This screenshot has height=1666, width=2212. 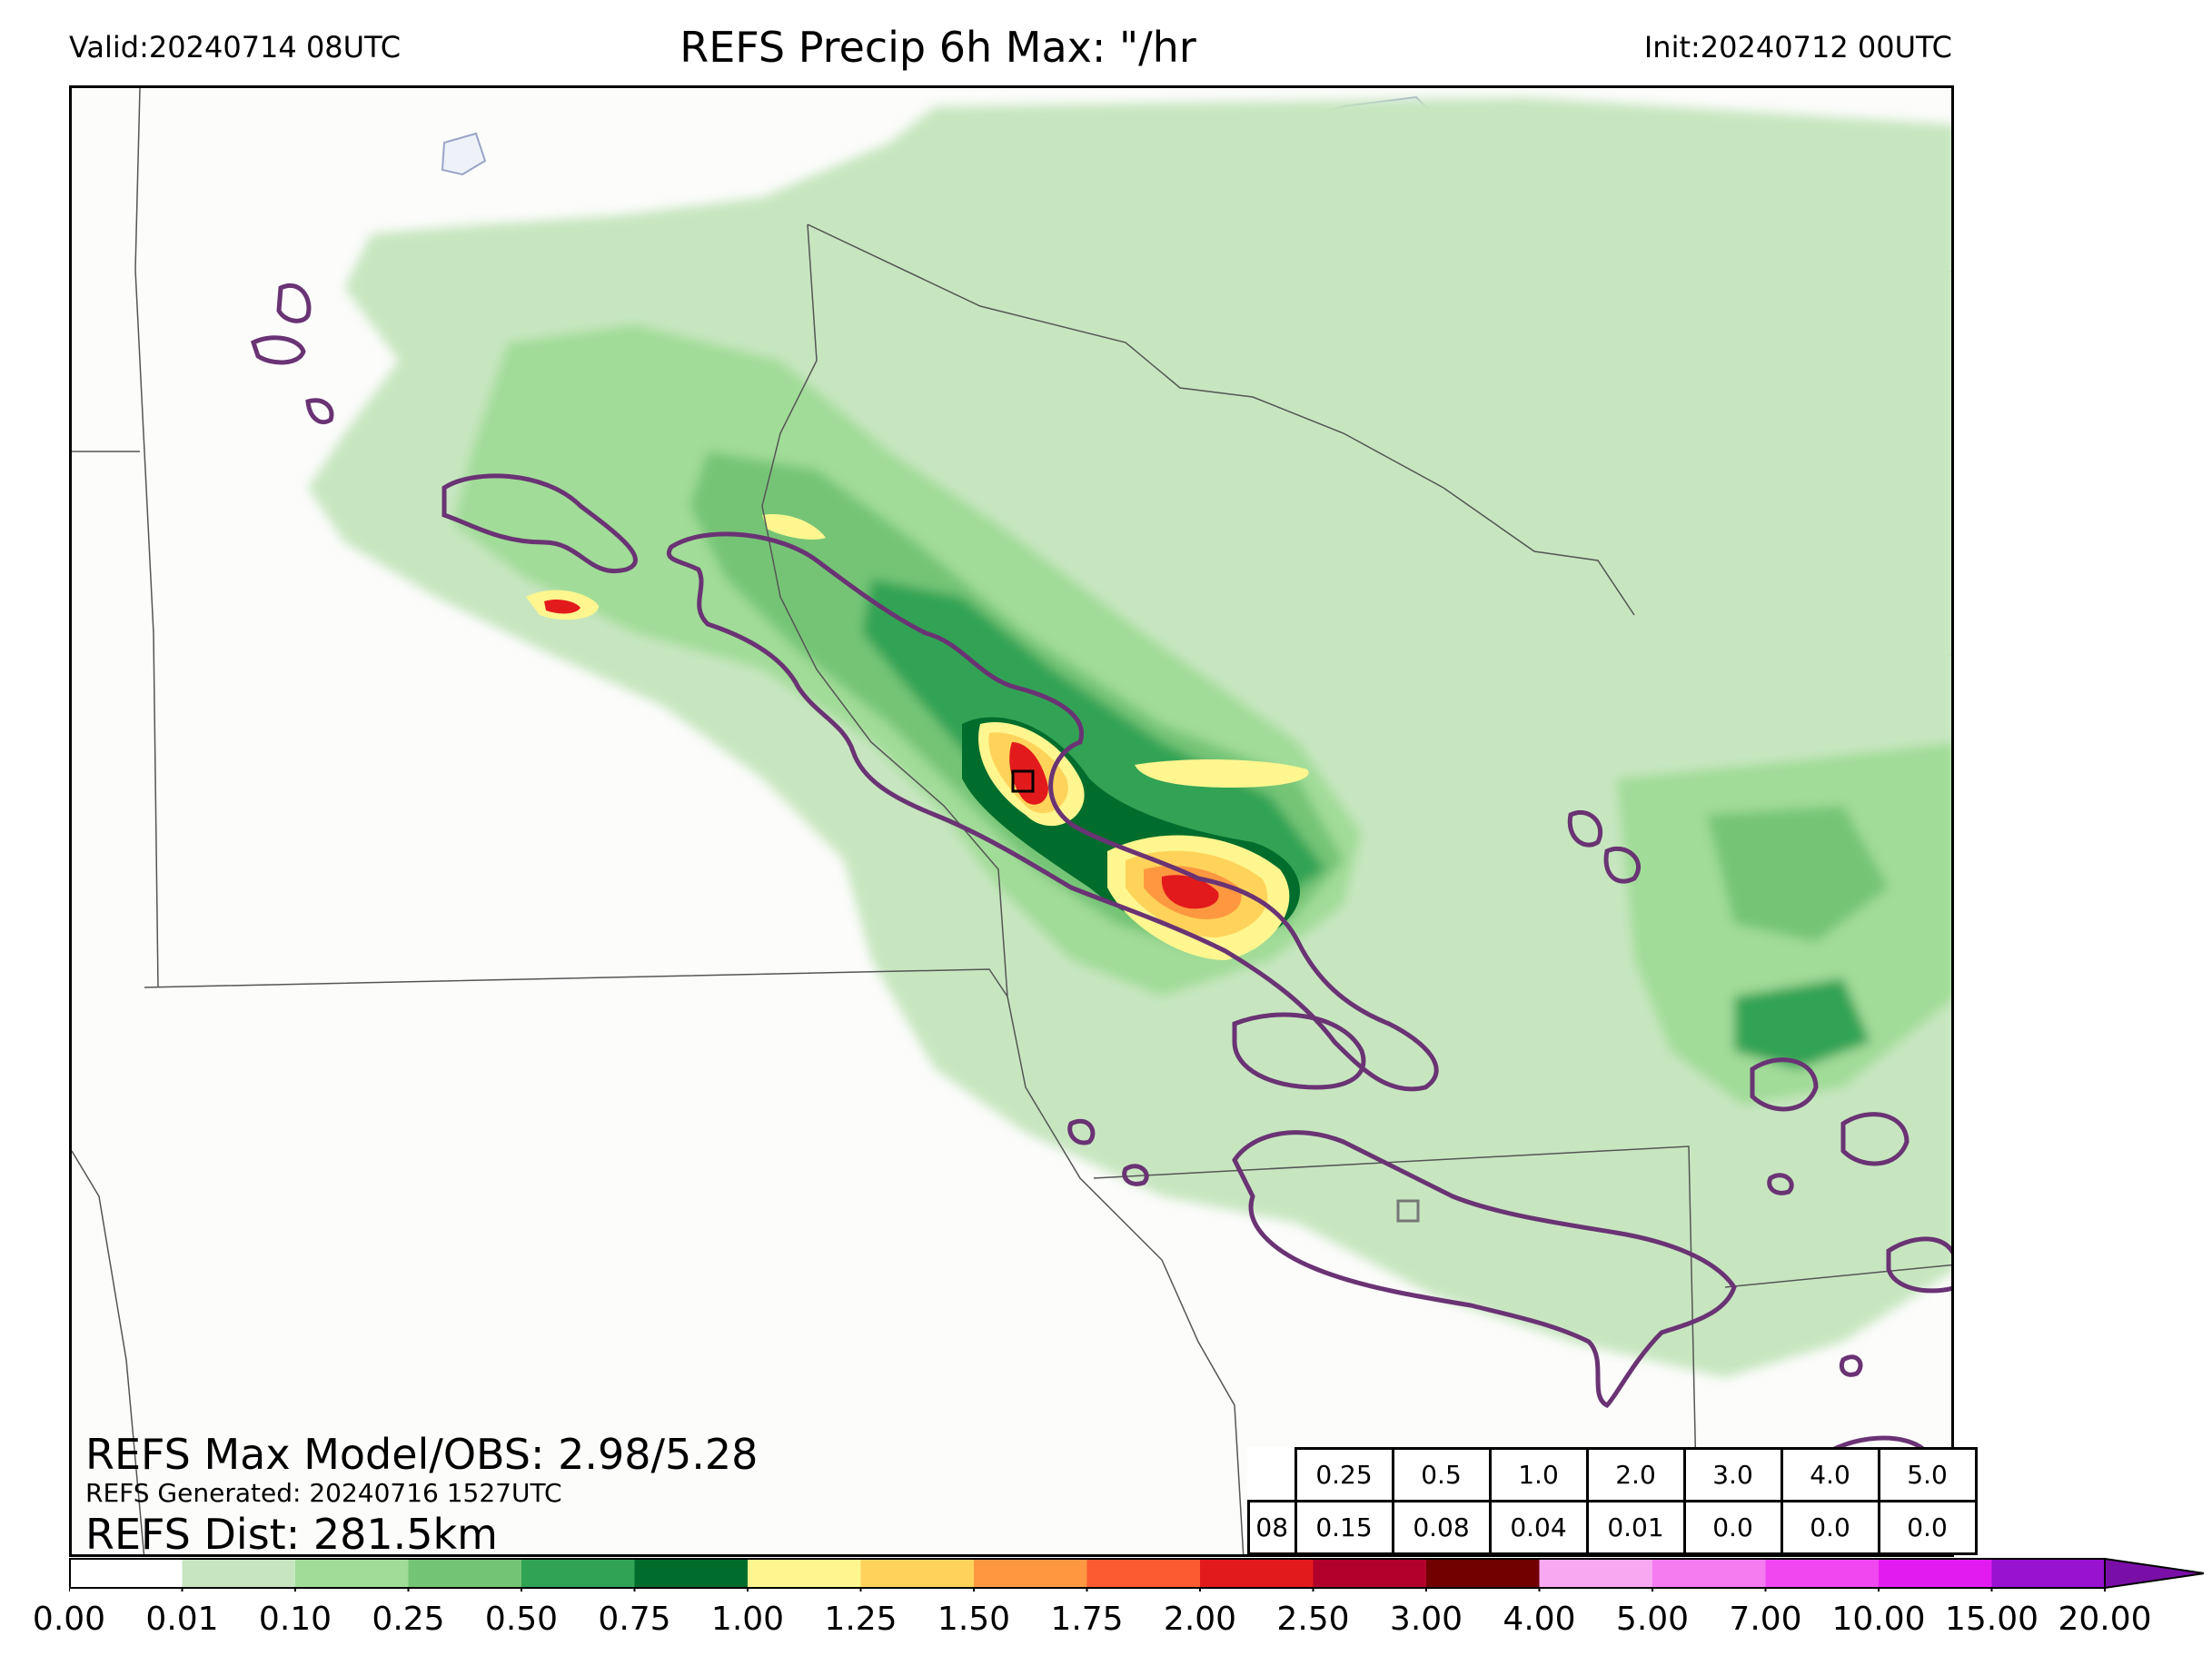 What do you see at coordinates (1344, 1475) in the screenshot?
I see `threshold-cell: 0.25` at bounding box center [1344, 1475].